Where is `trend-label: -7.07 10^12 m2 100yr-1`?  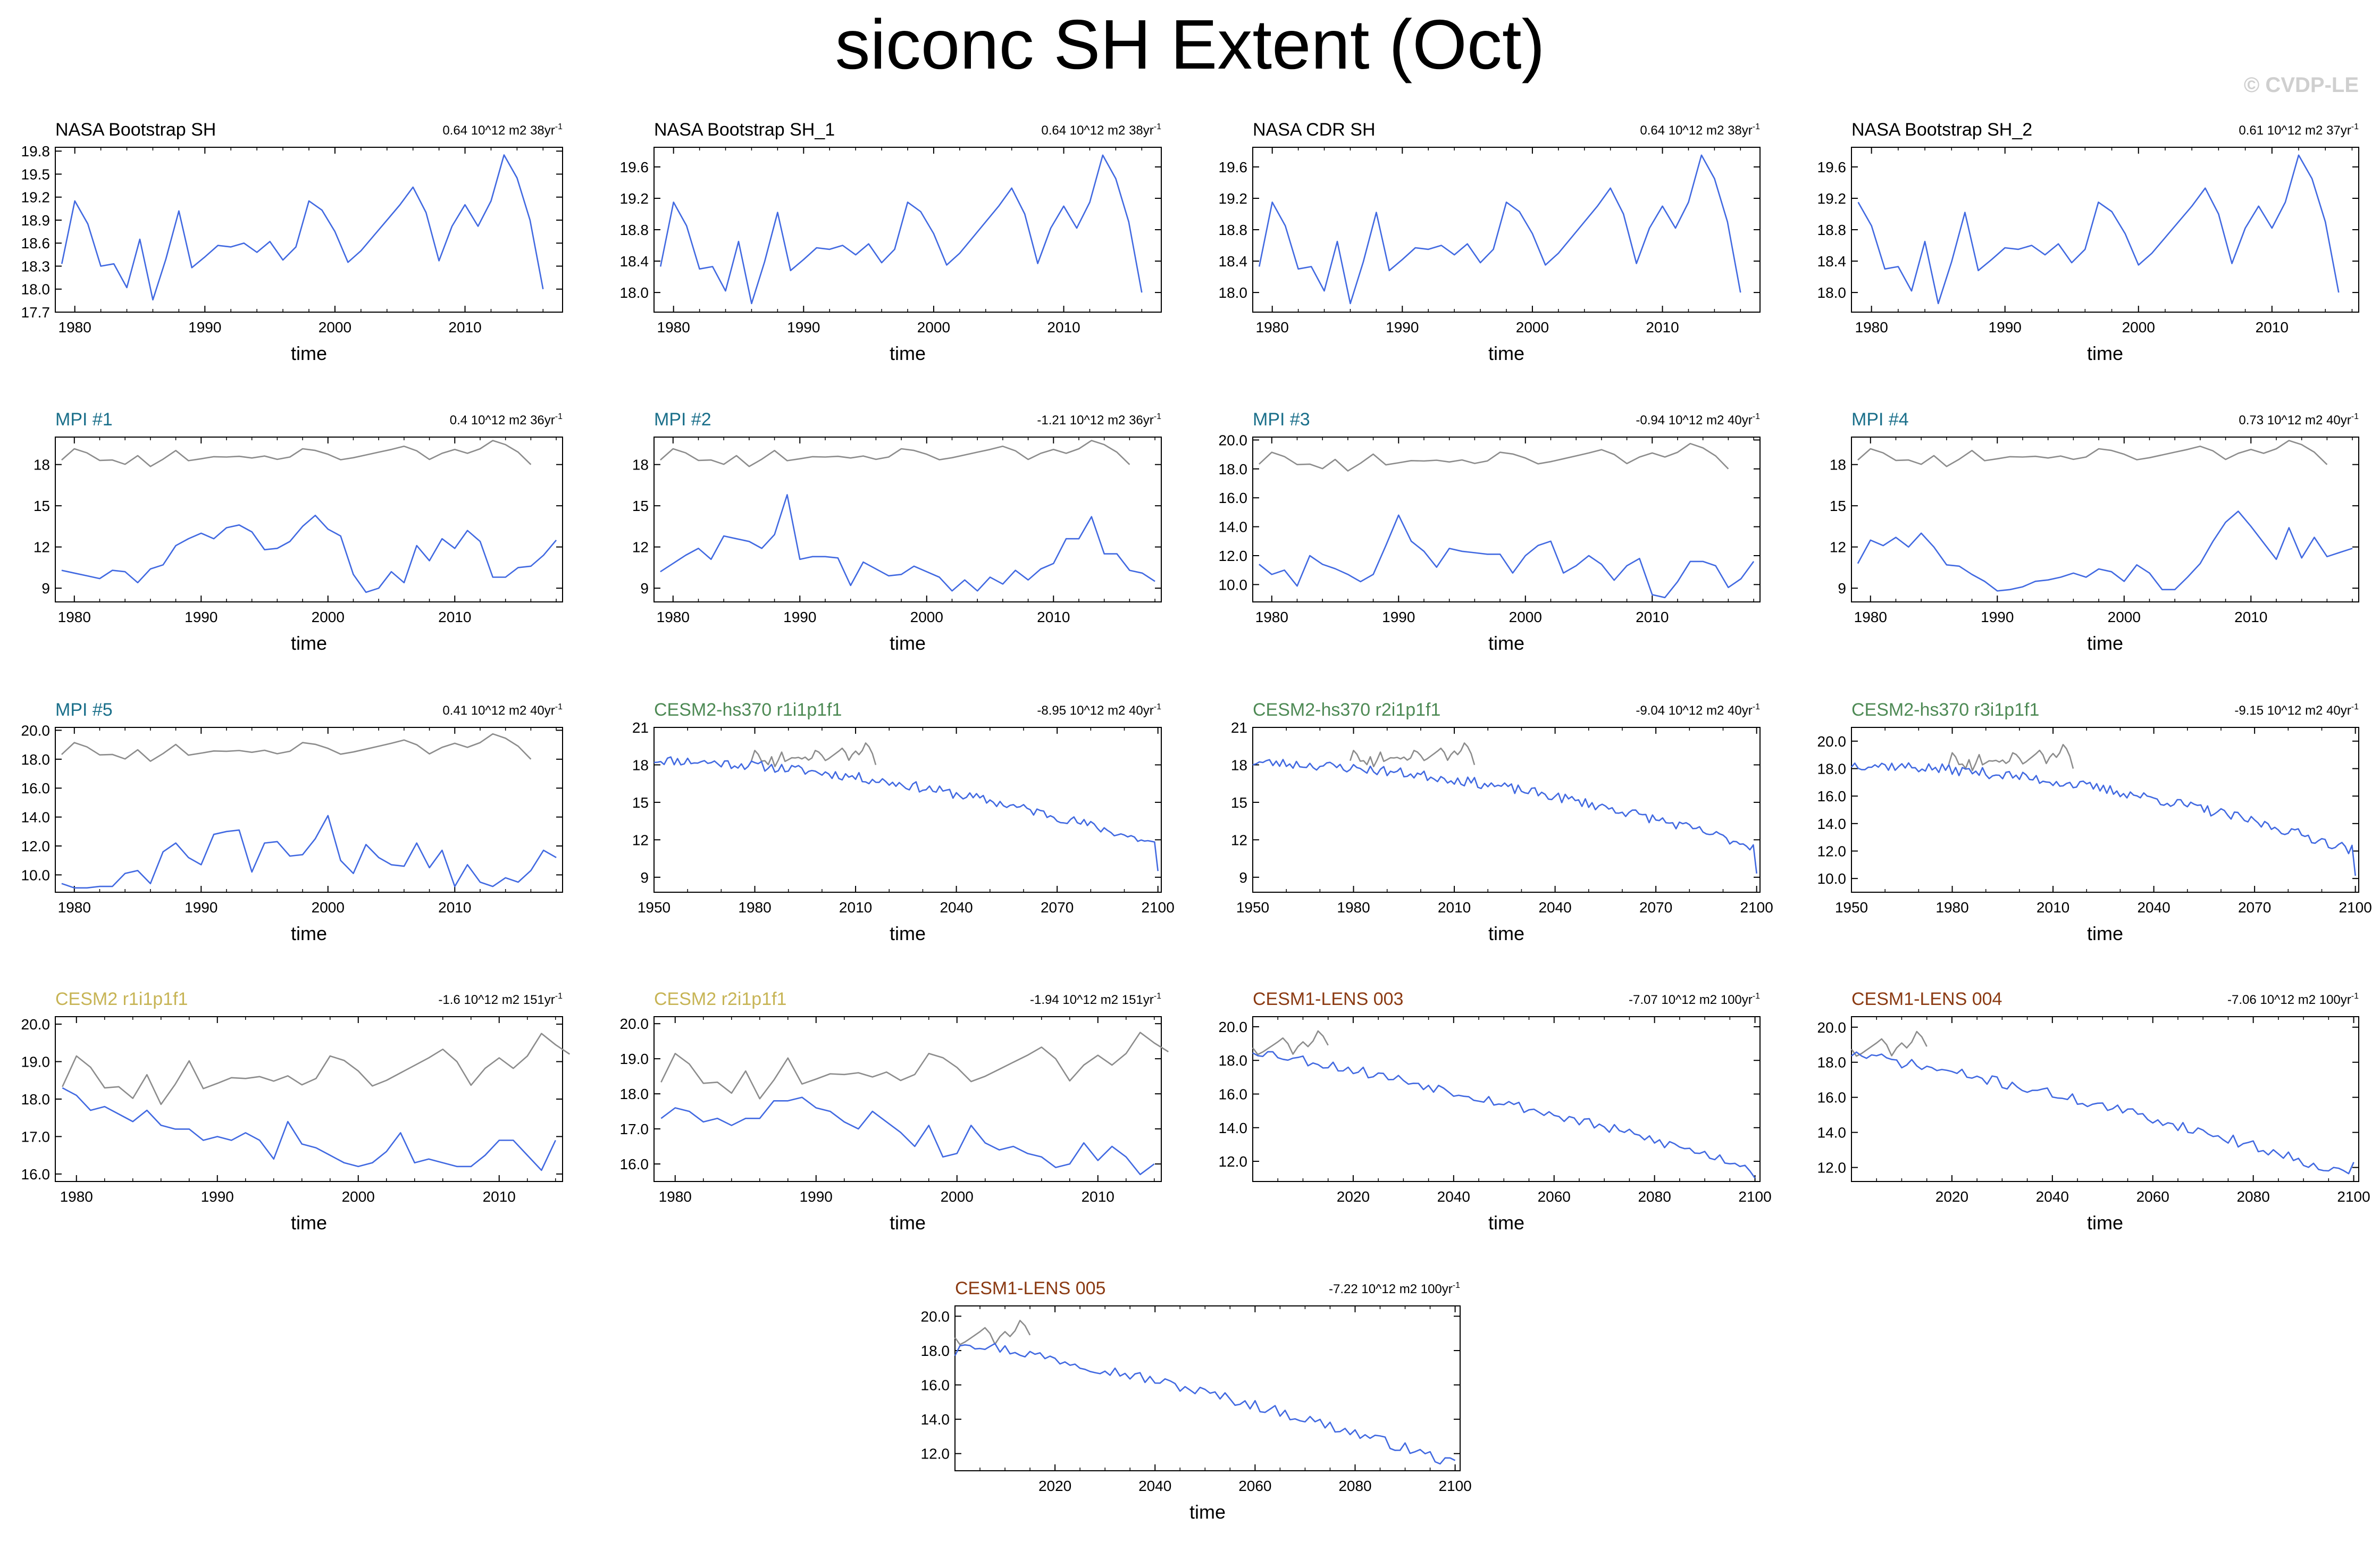
trend-label: -7.07 10^12 m2 100yr-1 is located at coordinates (1694, 999).